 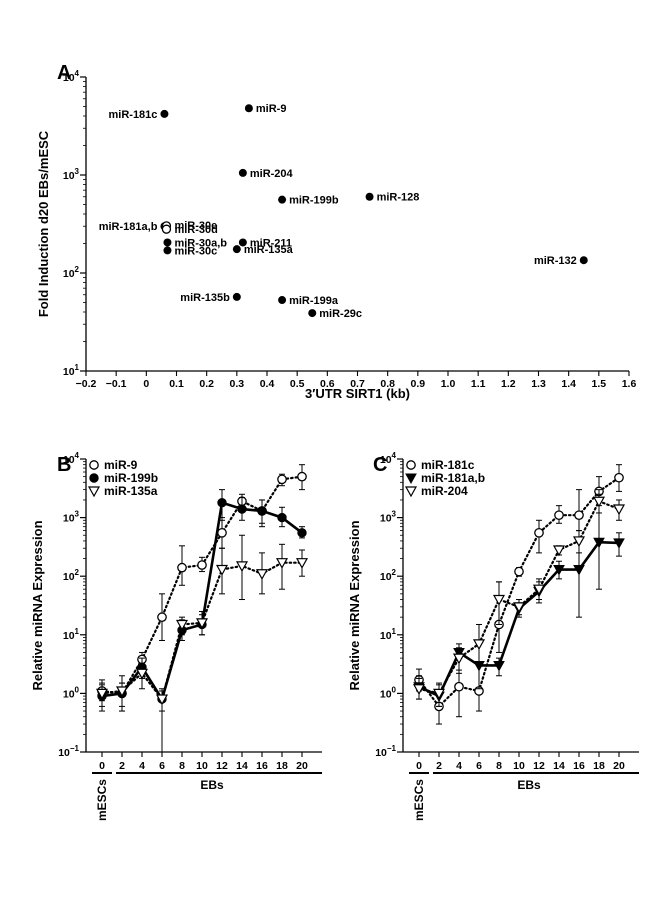 I want to click on x-tick-label: 8, so click(x=182, y=766).